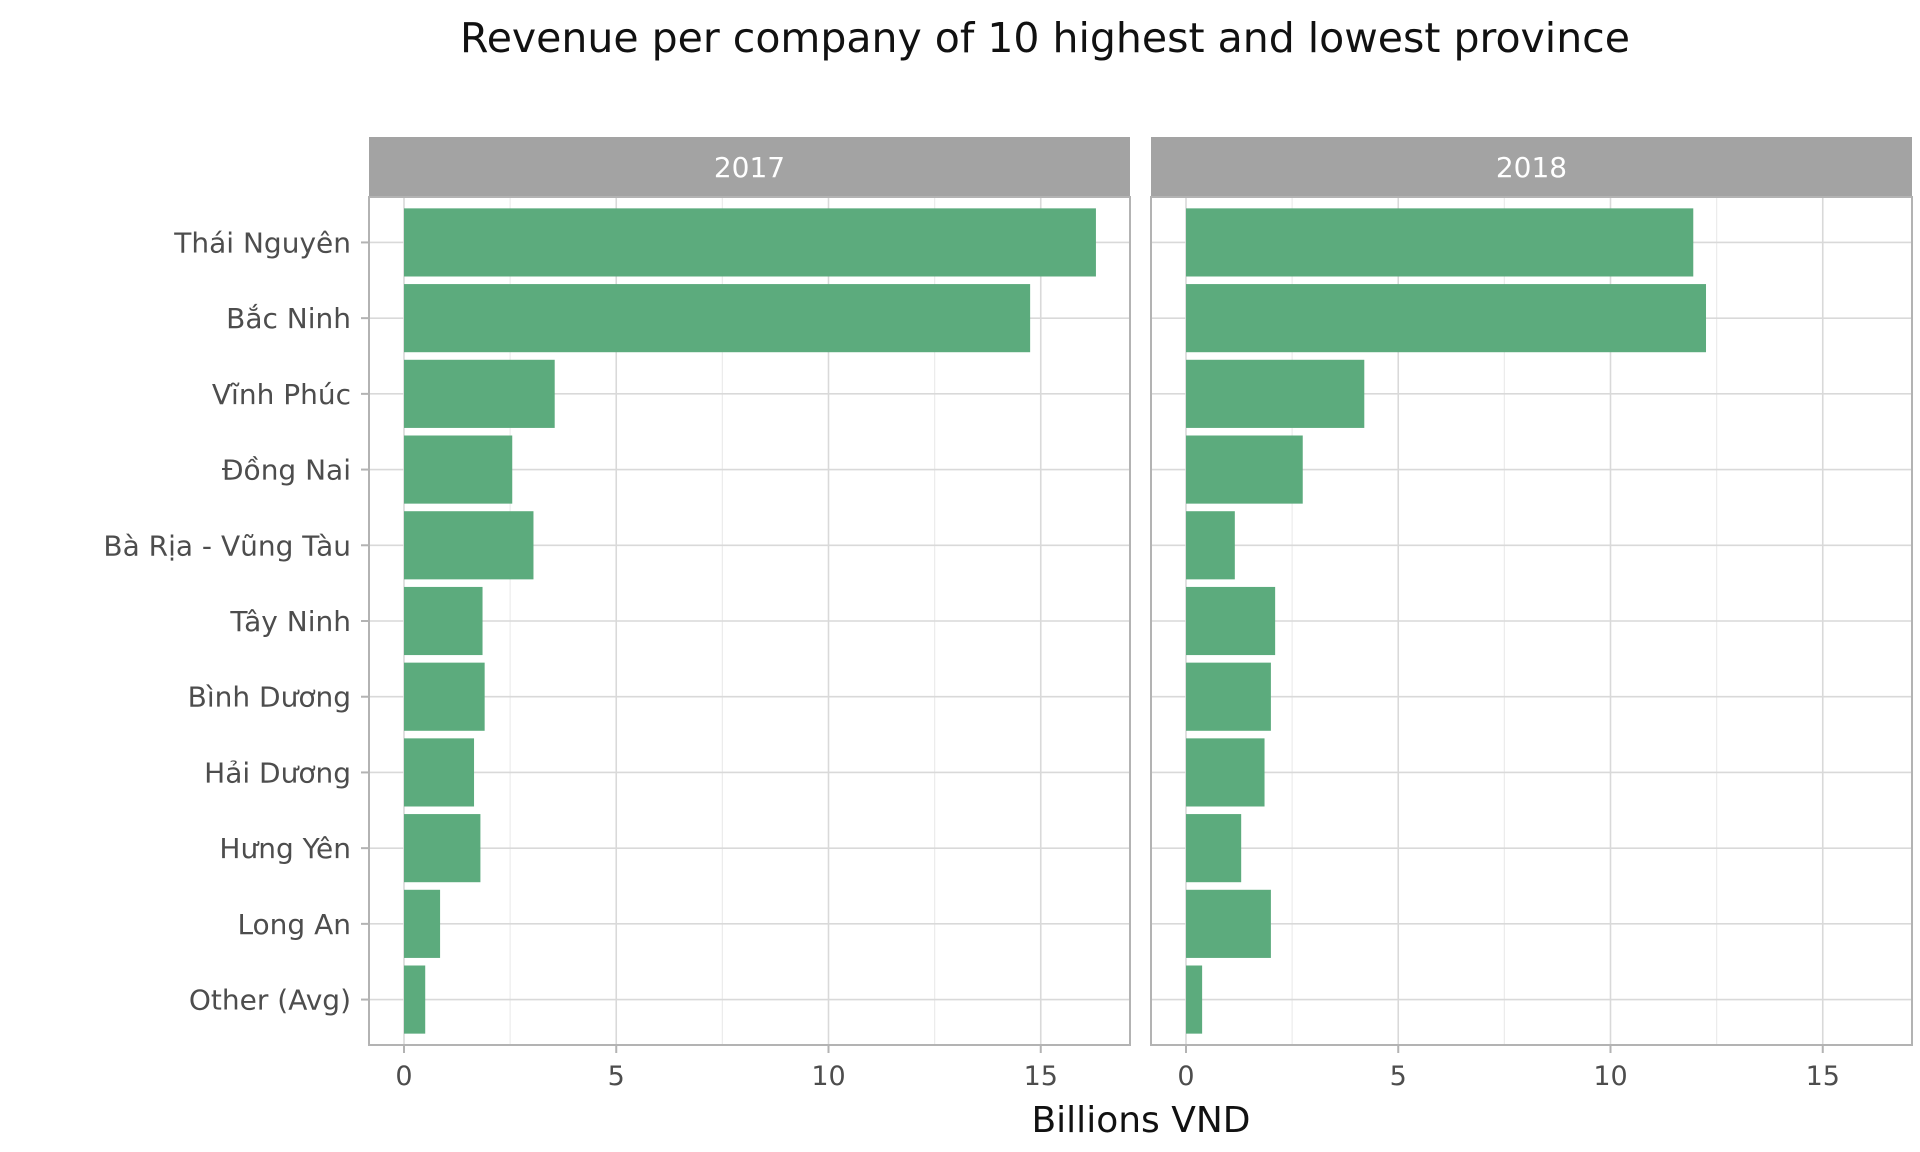 The width and height of the screenshot is (1920, 1152). What do you see at coordinates (1140, 1120) in the screenshot?
I see `x-axis-title: Billions VND` at bounding box center [1140, 1120].